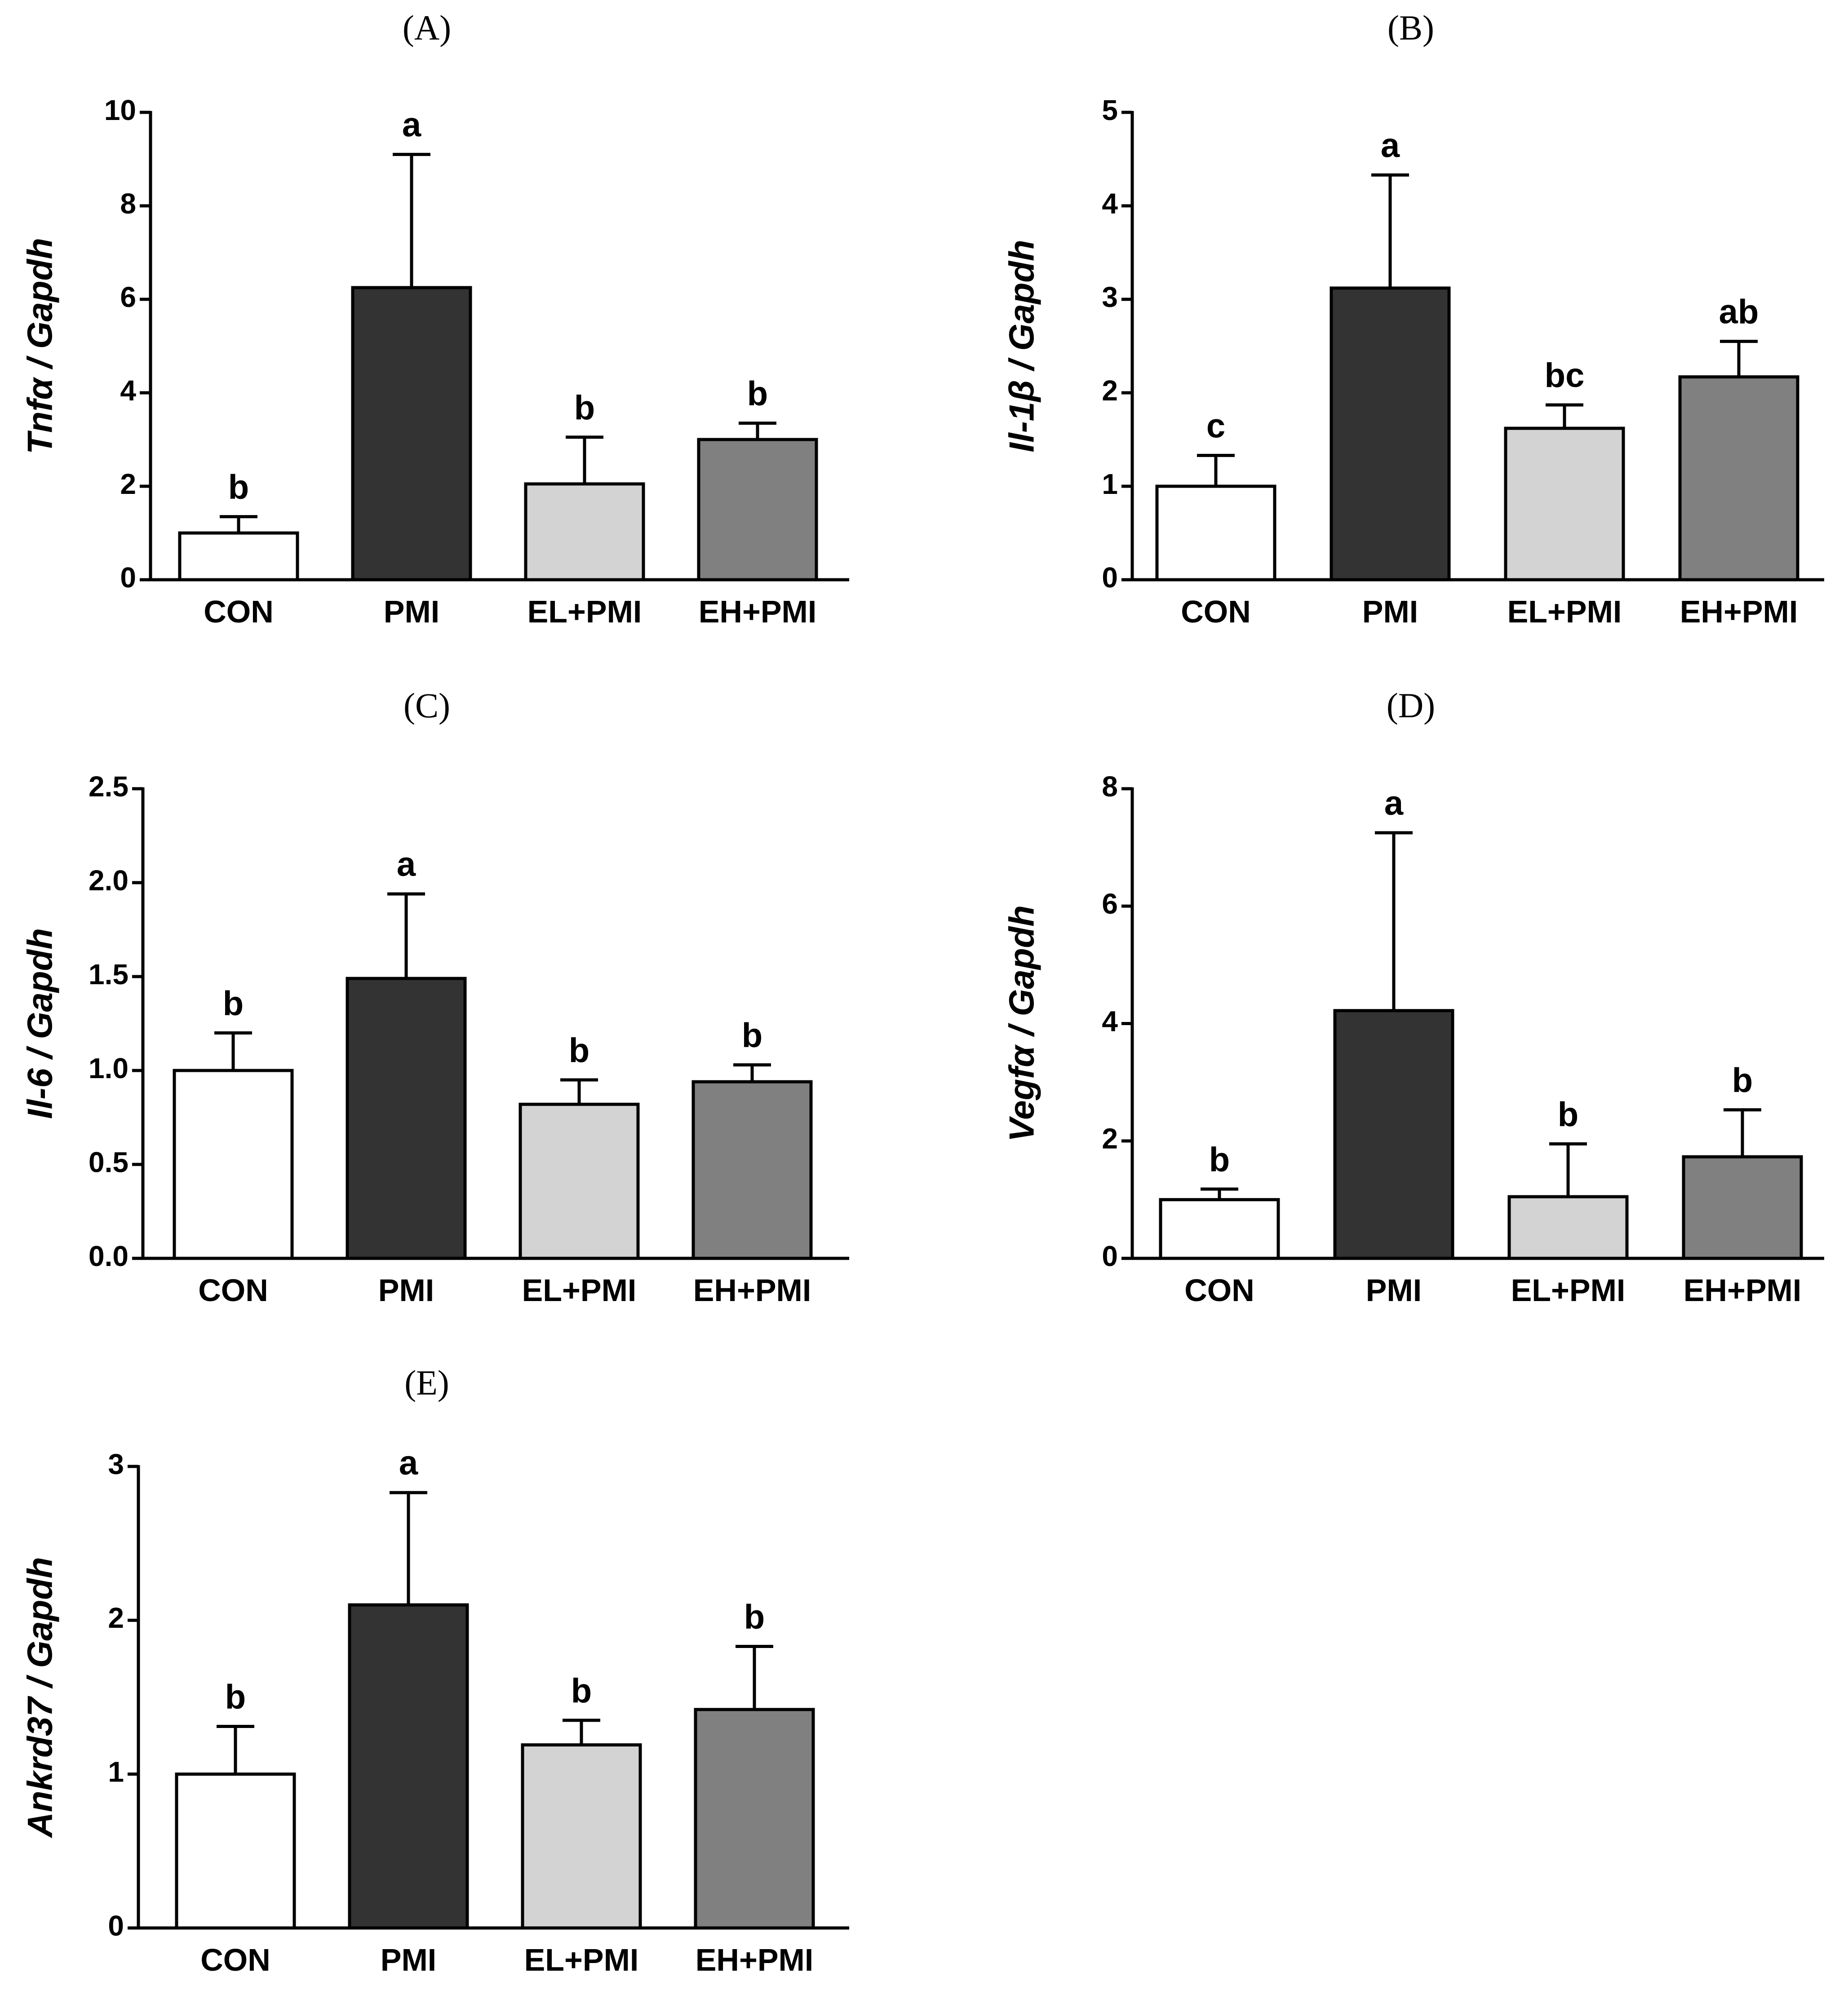 This screenshot has height=1990, width=1848. Describe the element at coordinates (109, 1256) in the screenshot. I see `y-tick-label: 0.0` at that location.